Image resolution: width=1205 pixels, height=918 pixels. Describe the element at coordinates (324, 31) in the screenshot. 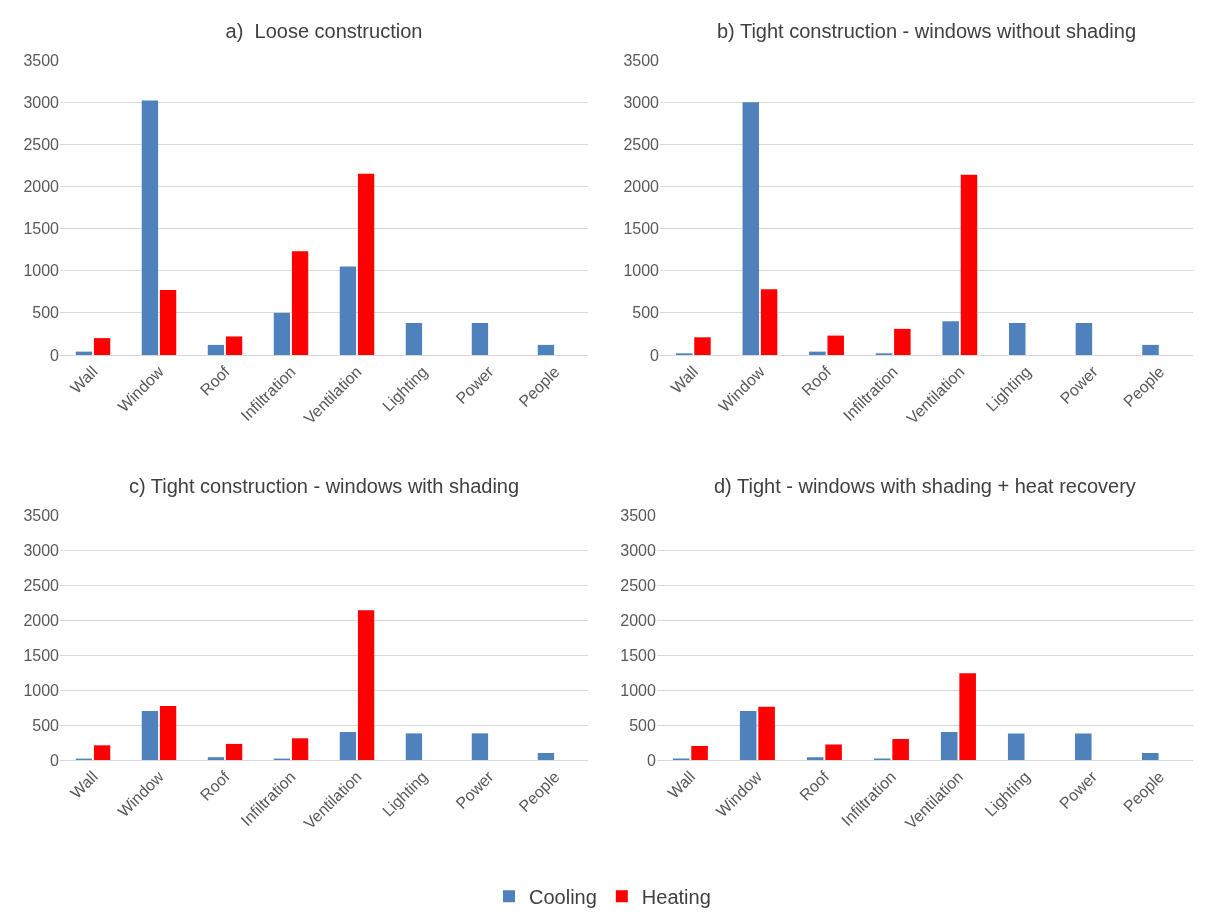

I see `chart-title: a) Loose construction` at that location.